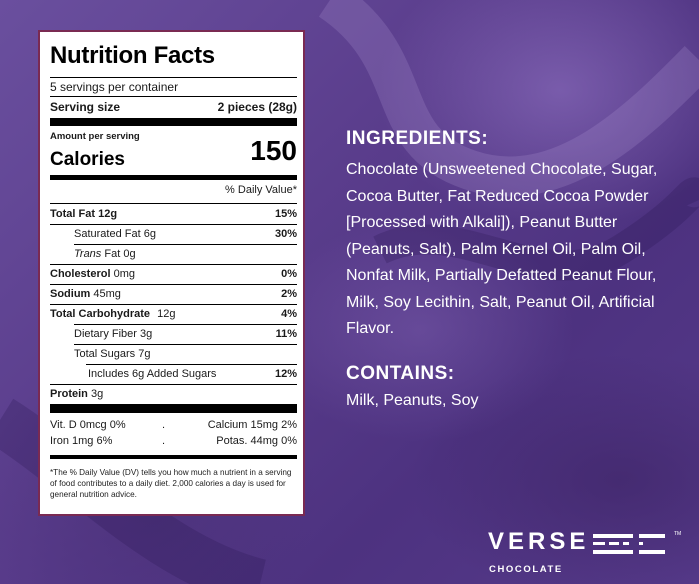  I want to click on nutrient-label: Total Fat, so click(73, 214).